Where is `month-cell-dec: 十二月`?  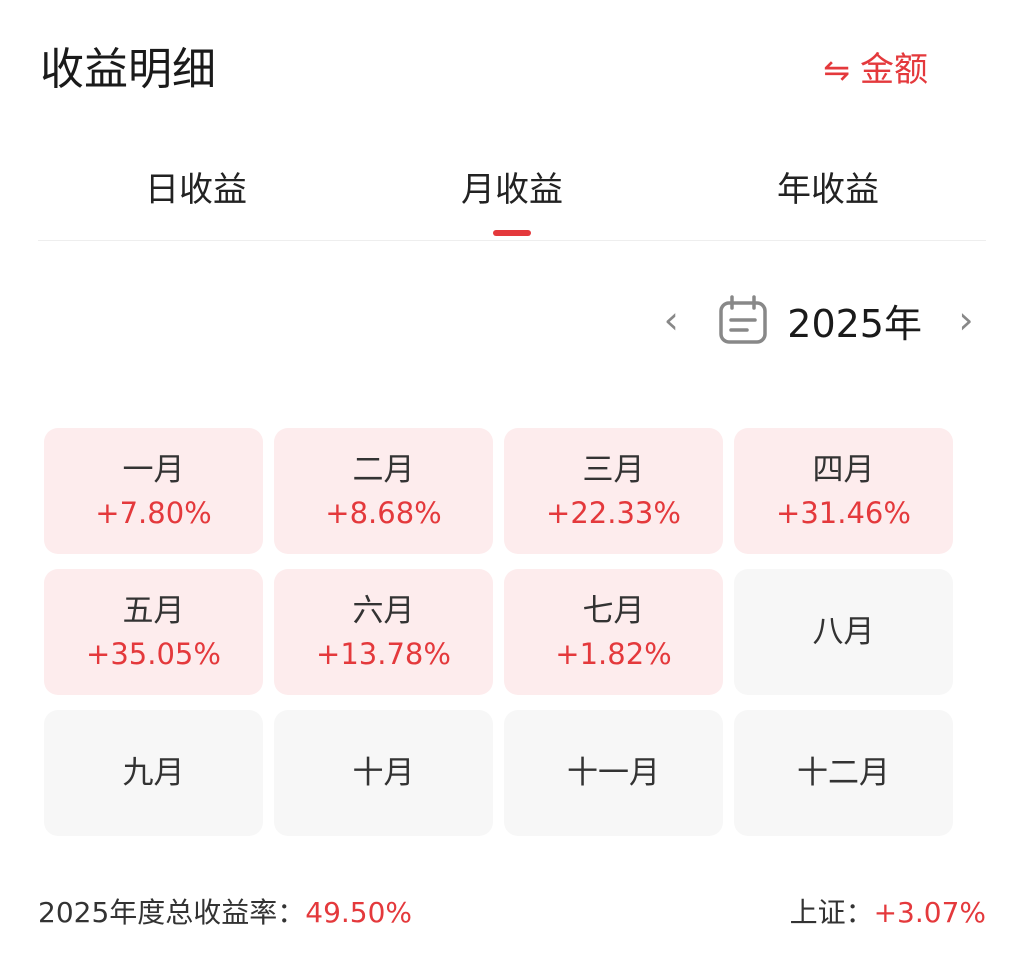
month-cell-dec: 十二月 is located at coordinates (843, 773).